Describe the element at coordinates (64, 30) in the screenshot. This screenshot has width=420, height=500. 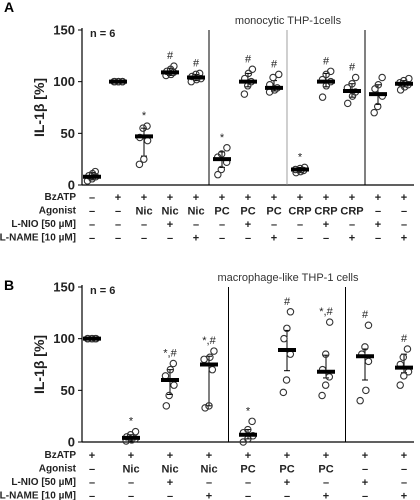
I see `panel-a-y-tick-label: 150` at that location.